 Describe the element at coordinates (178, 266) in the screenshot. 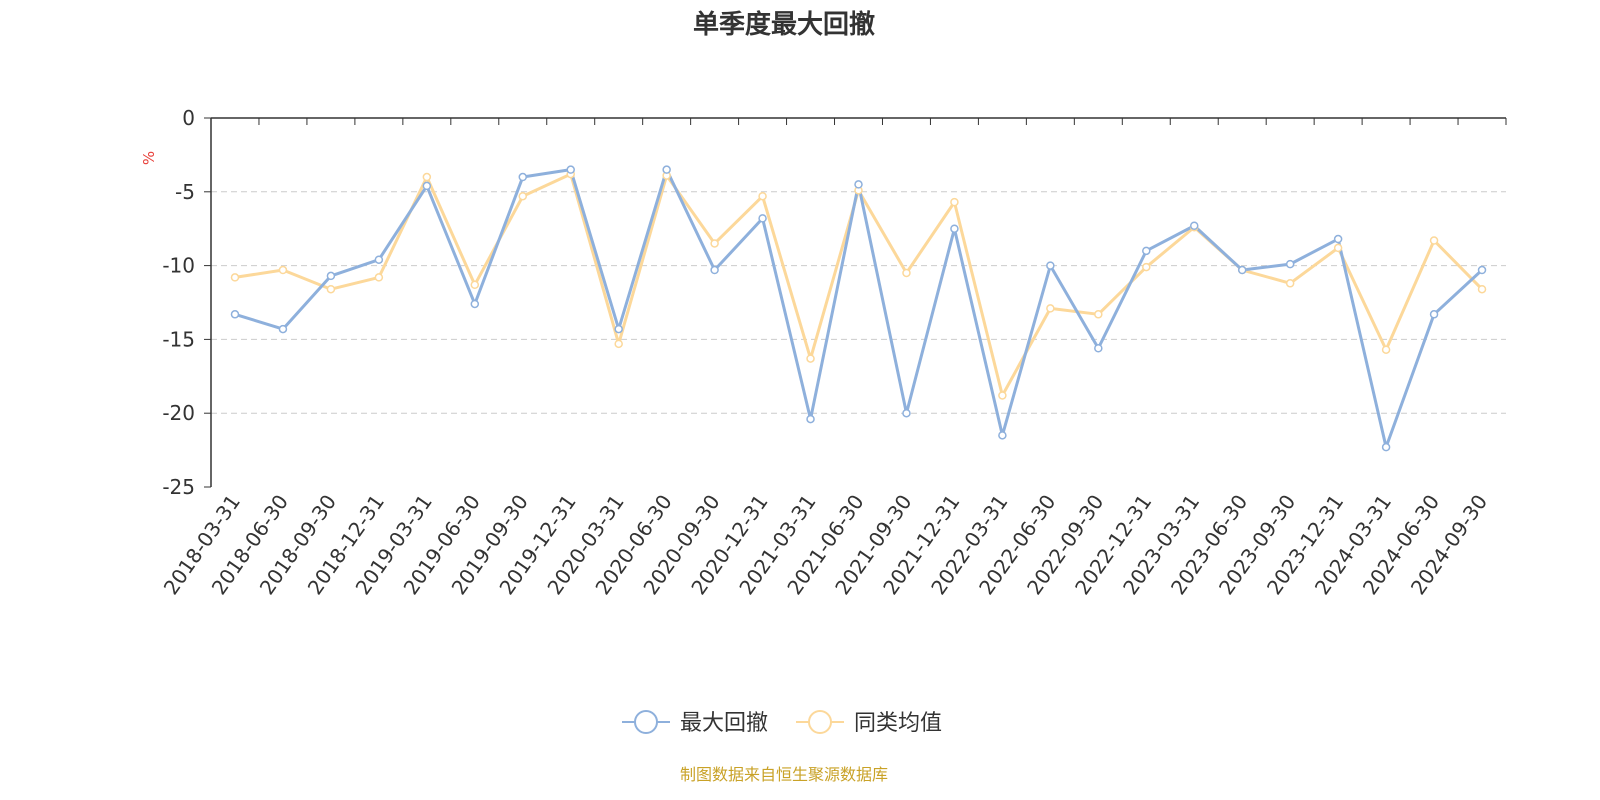

I see `y-tick-label: -10` at that location.